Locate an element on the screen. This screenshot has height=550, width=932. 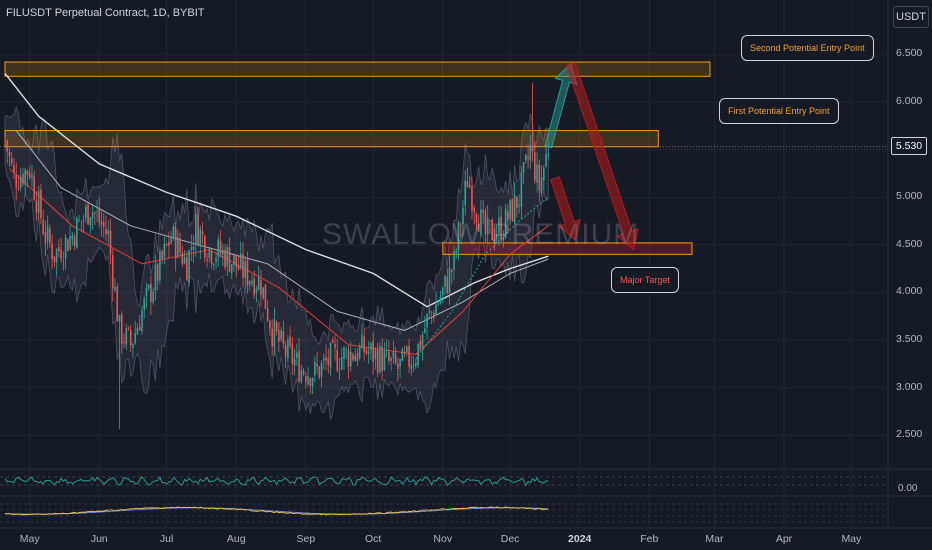
price-tick-label: 2.500 is located at coordinates (909, 434).